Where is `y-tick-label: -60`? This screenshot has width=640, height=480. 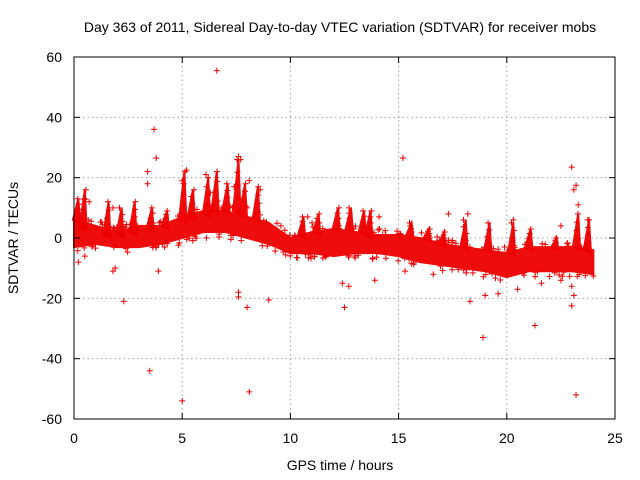 y-tick-label: -60 is located at coordinates (52, 419).